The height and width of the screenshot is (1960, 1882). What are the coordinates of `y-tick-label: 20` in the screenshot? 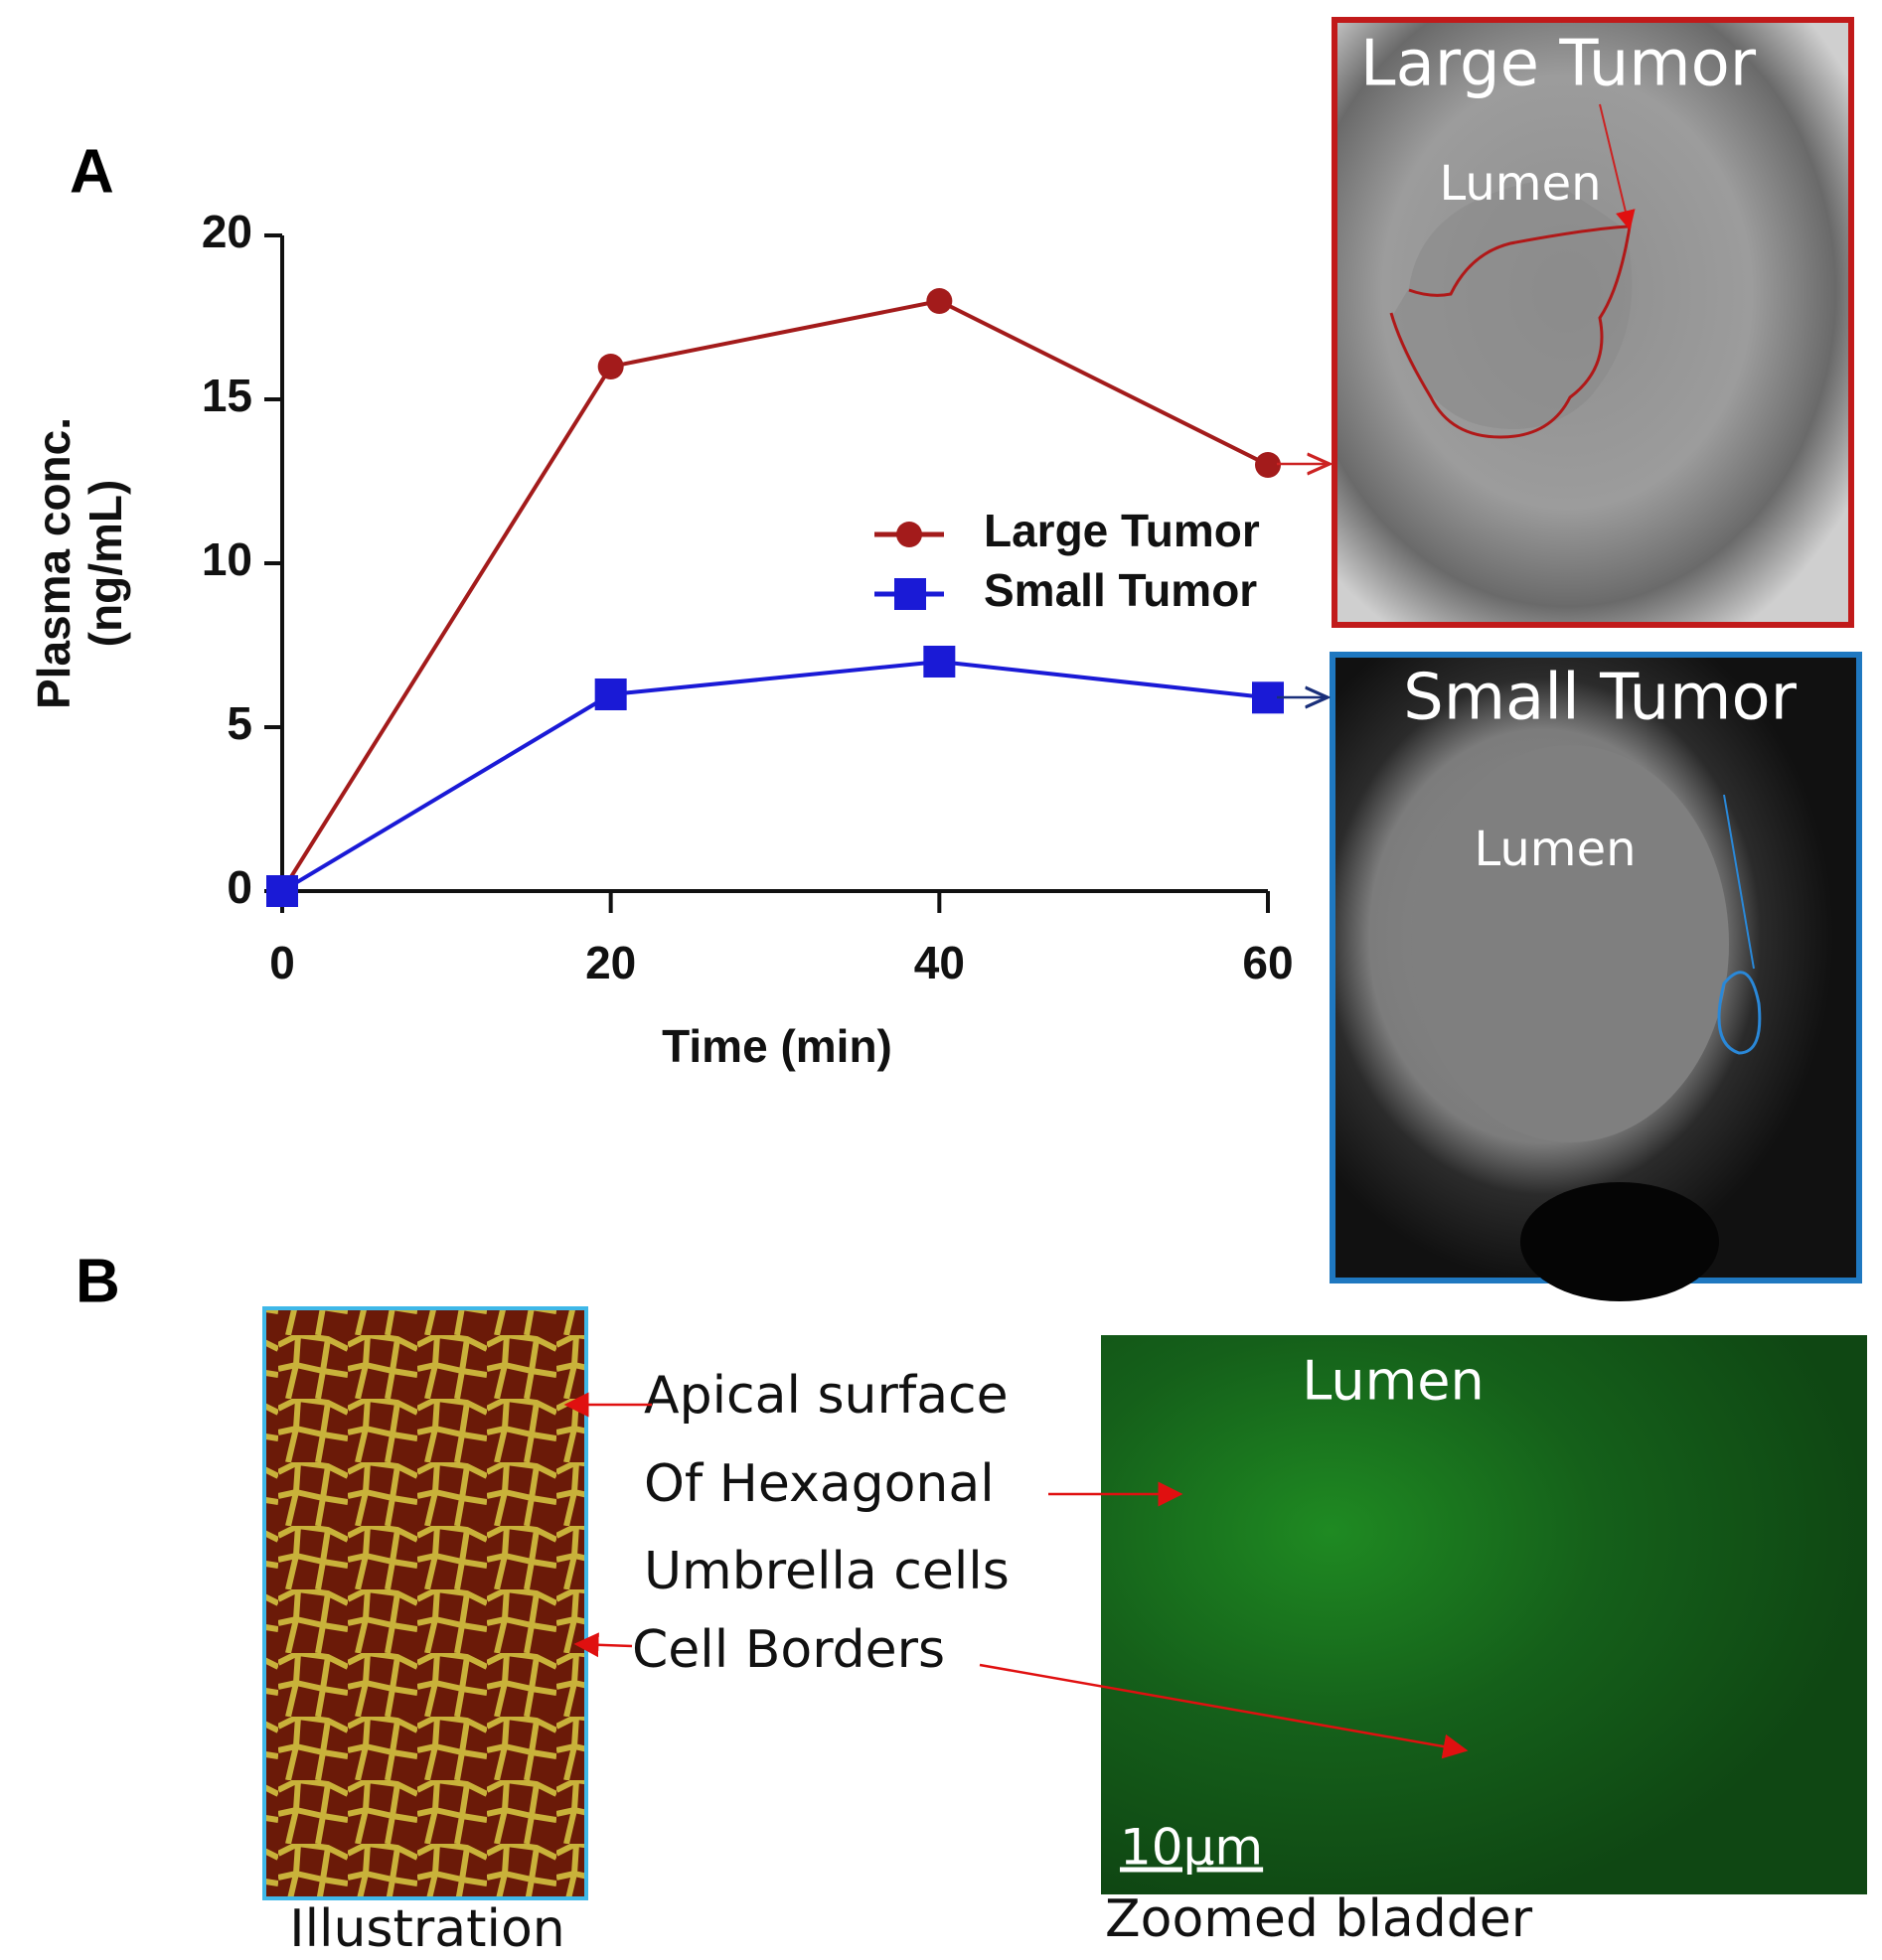 It's located at (227, 231).